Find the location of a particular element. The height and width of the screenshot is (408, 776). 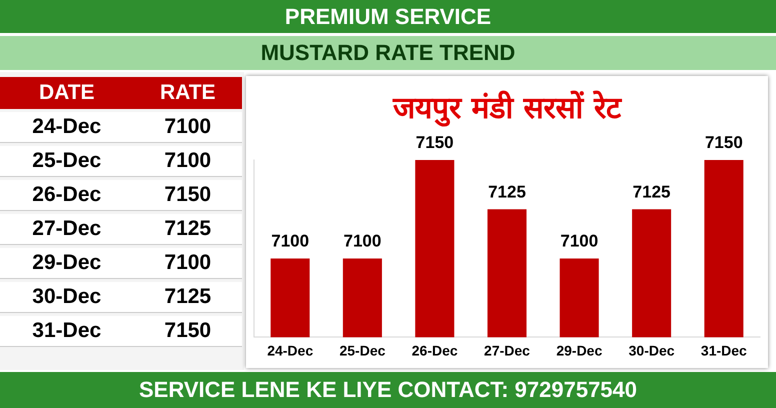

category-label: 29-Dec is located at coordinates (67, 263).